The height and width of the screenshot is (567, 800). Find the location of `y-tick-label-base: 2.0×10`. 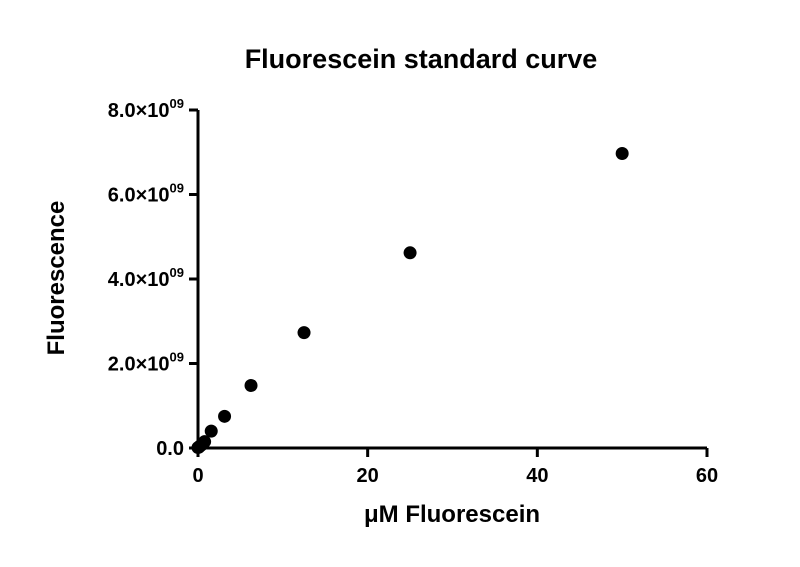

y-tick-label-base: 2.0×10 is located at coordinates (139, 365).